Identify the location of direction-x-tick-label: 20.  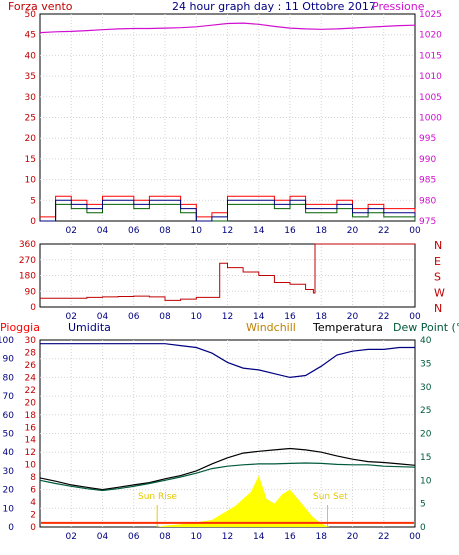
(353, 317).